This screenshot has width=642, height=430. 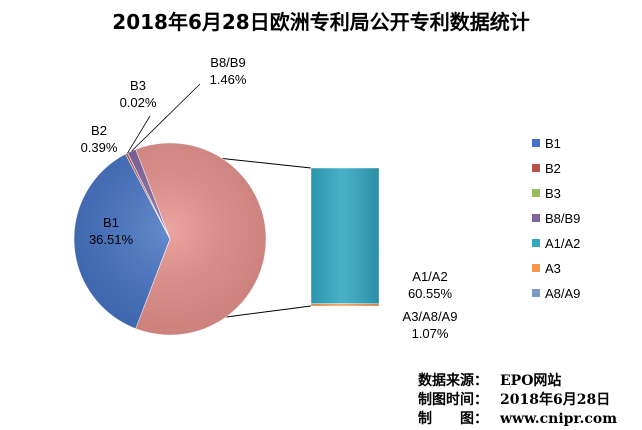 What do you see at coordinates (228, 79) in the screenshot?
I see `data-label-value: 1.46%` at bounding box center [228, 79].